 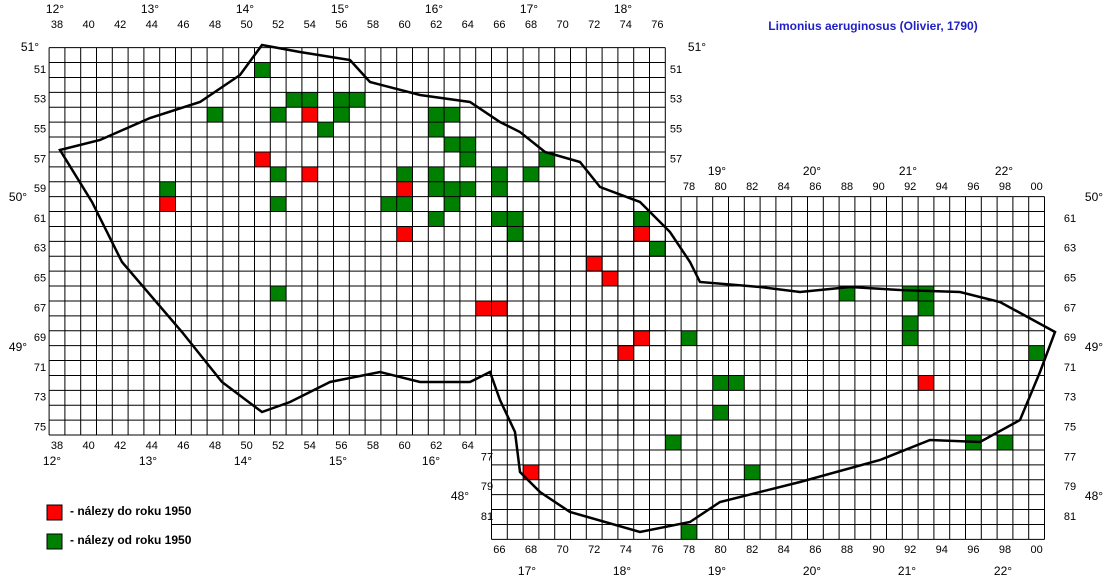 What do you see at coordinates (341, 446) in the screenshot?
I see `column-label: 56` at bounding box center [341, 446].